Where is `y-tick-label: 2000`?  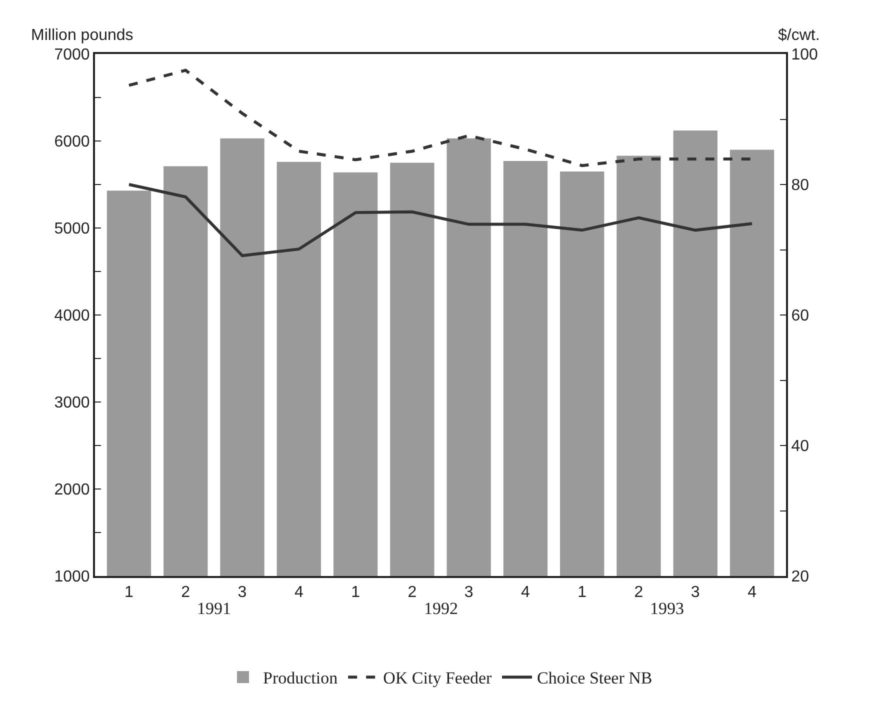 y-tick-label: 2000 is located at coordinates (72, 490).